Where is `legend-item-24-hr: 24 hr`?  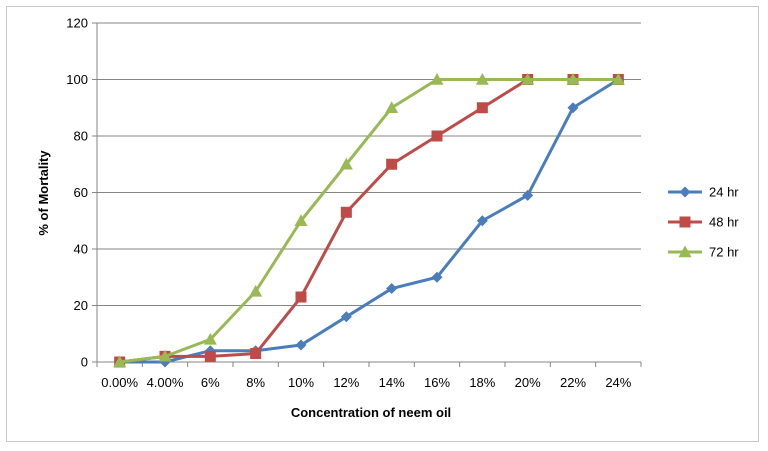
legend-item-24-hr: 24 hr is located at coordinates (703, 192).